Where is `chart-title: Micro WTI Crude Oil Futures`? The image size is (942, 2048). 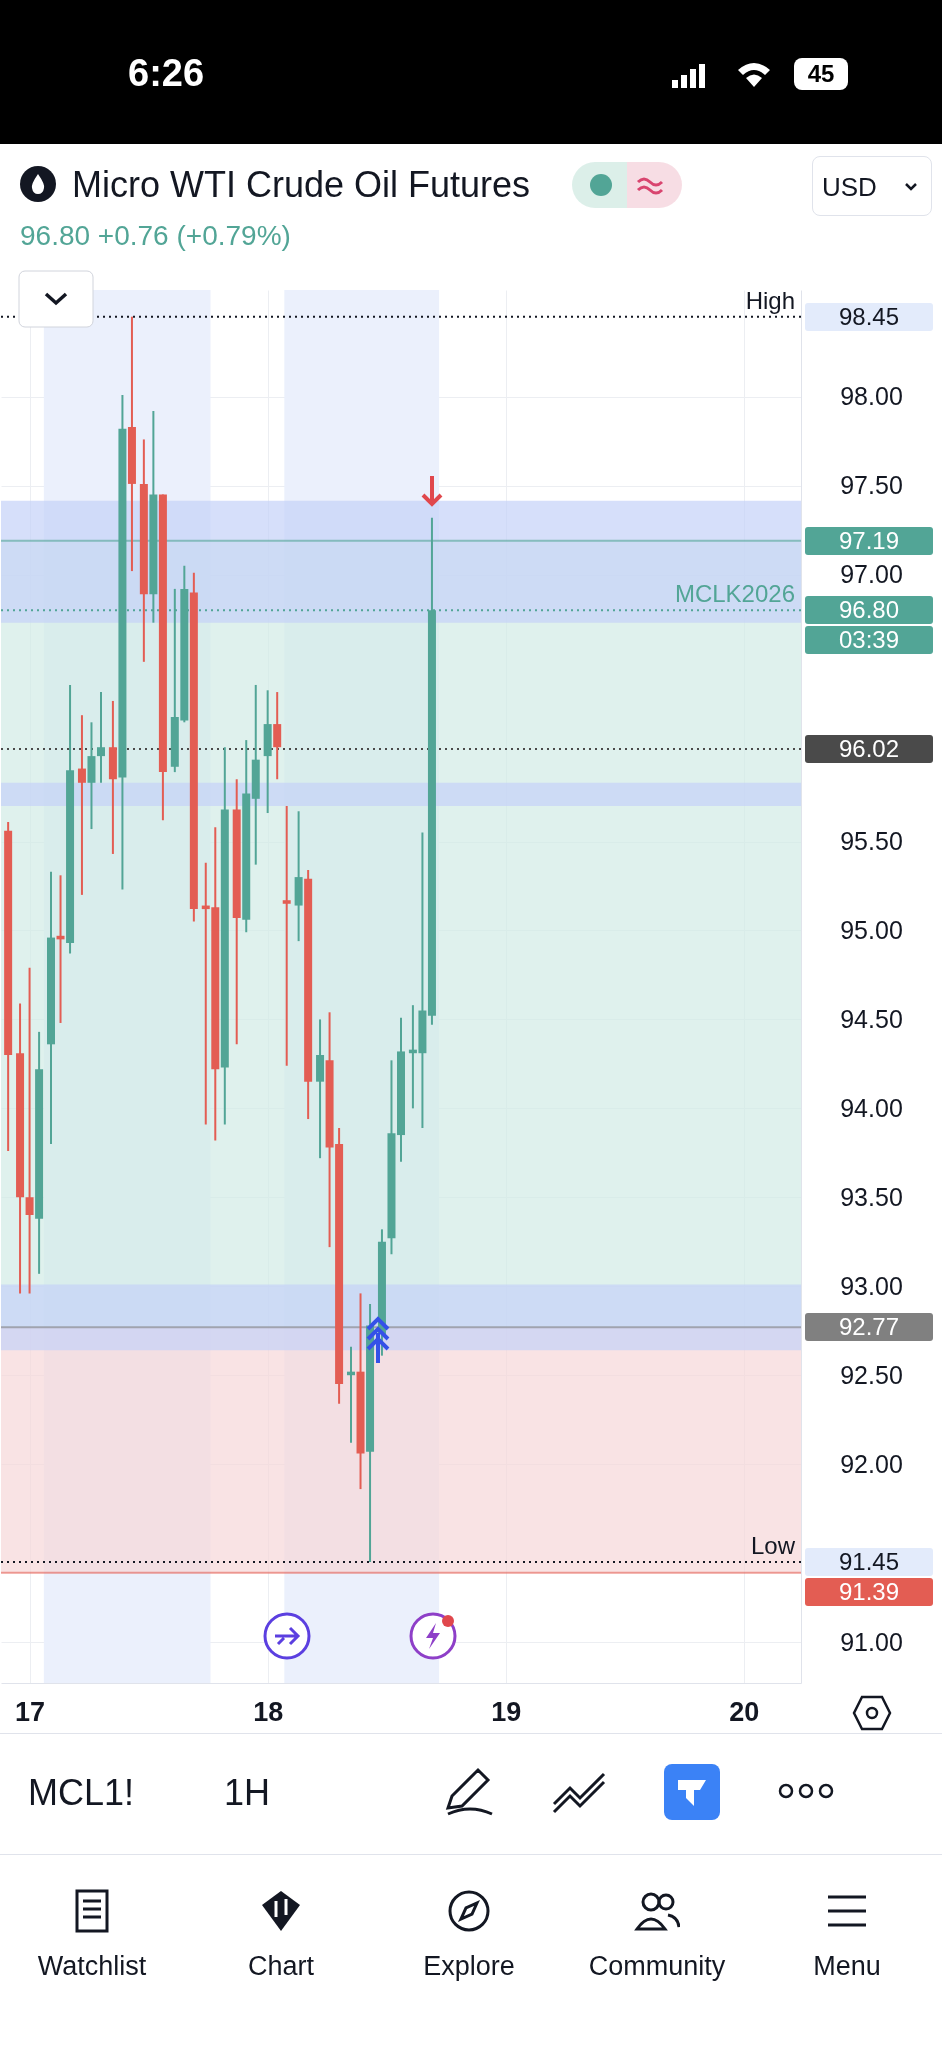 chart-title: Micro WTI Crude Oil Futures is located at coordinates (301, 185).